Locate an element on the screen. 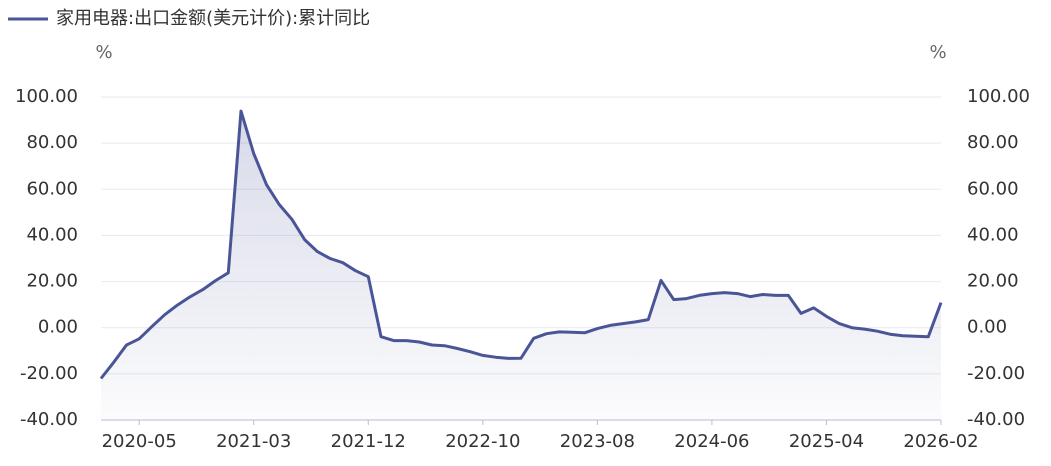  y-tick-label: -20.00 is located at coordinates (49, 373).